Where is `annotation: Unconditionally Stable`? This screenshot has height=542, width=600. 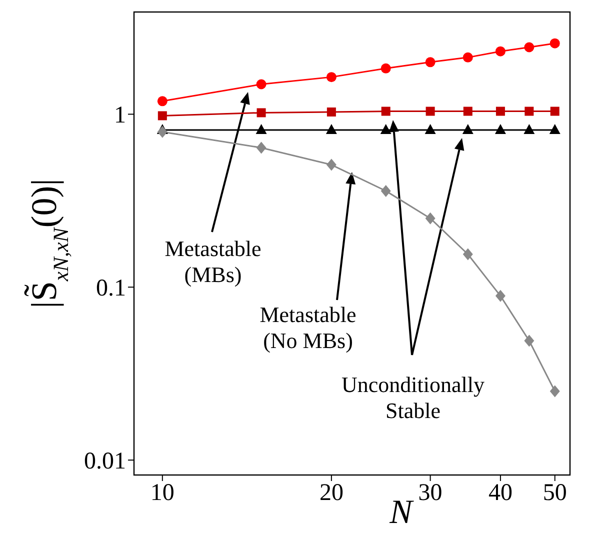
annotation: Unconditionally Stable is located at coordinates (413, 397).